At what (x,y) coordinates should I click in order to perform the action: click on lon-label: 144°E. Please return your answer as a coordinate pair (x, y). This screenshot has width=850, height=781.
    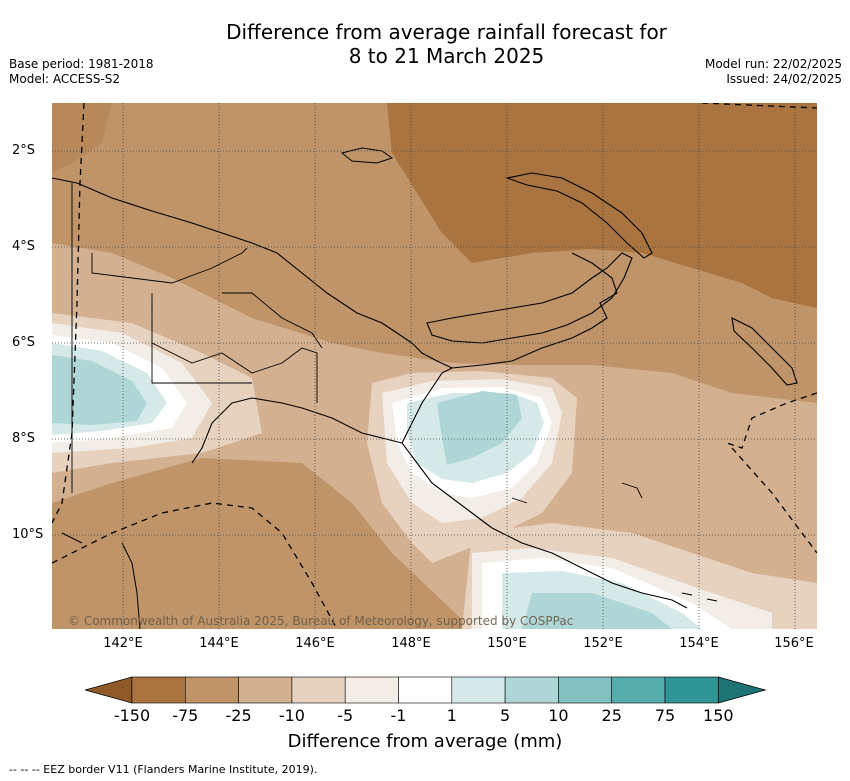
    Looking at the image, I should click on (219, 643).